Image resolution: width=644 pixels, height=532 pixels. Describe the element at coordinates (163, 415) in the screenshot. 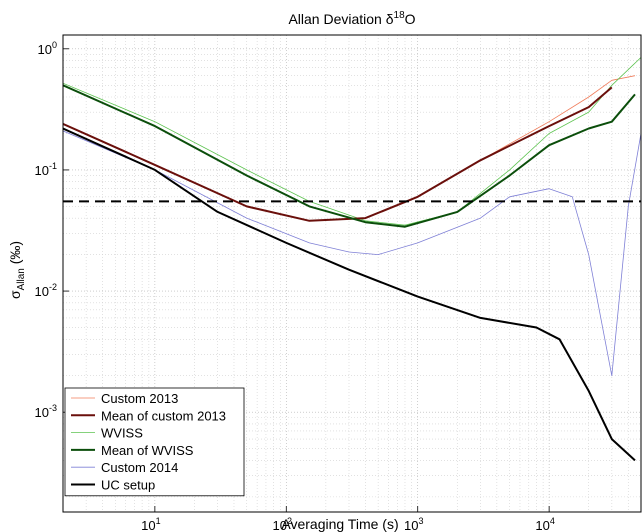

I see `legend-label: Mean of custom 2013` at that location.